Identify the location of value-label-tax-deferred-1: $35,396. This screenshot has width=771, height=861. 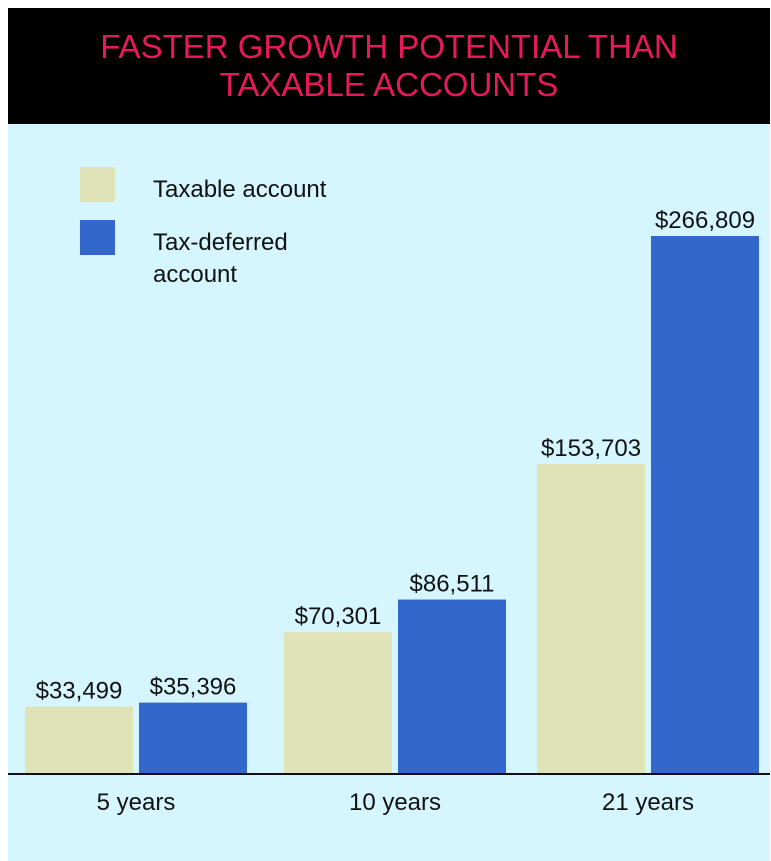
(193, 687).